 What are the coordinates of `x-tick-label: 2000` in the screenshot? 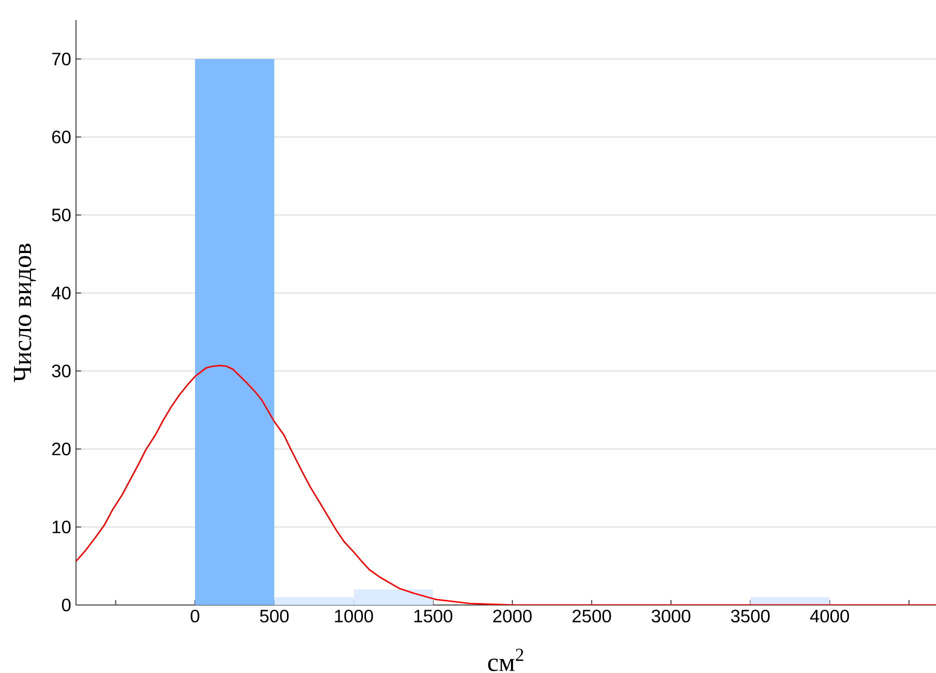 It's located at (512, 616).